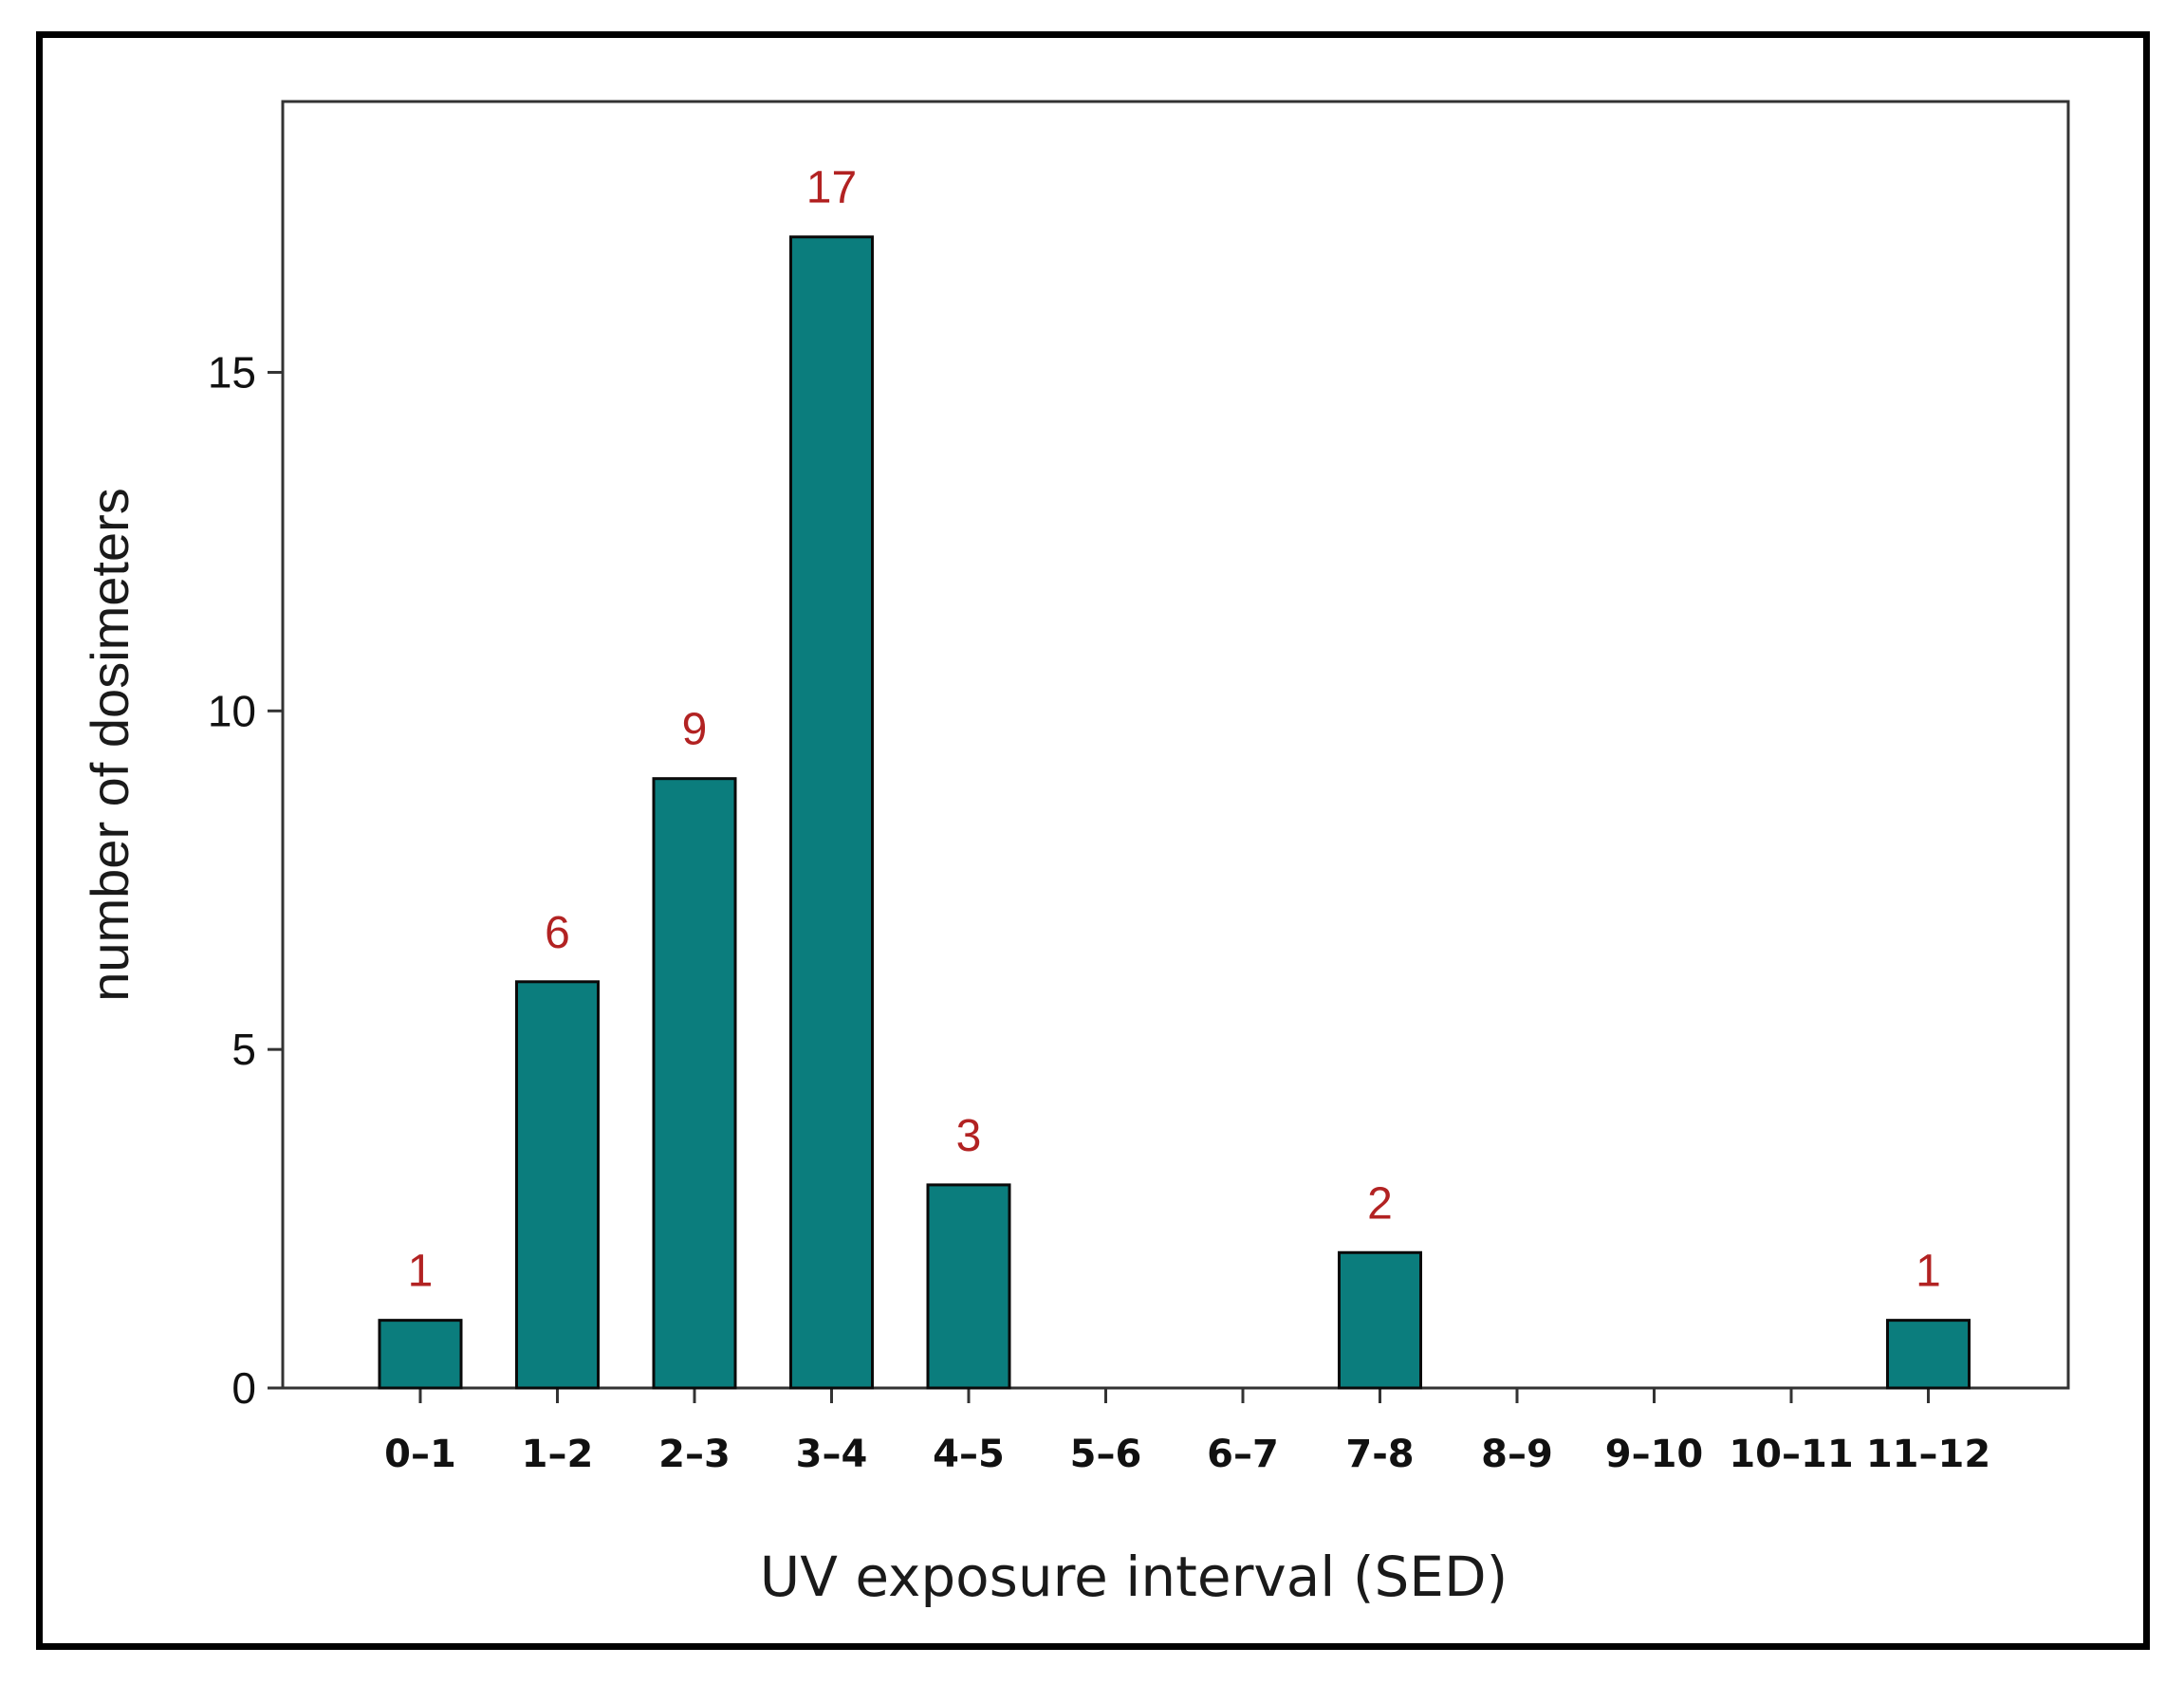 The image size is (2184, 1684). Describe the element at coordinates (1380, 1203) in the screenshot. I see `data-label: 2` at that location.